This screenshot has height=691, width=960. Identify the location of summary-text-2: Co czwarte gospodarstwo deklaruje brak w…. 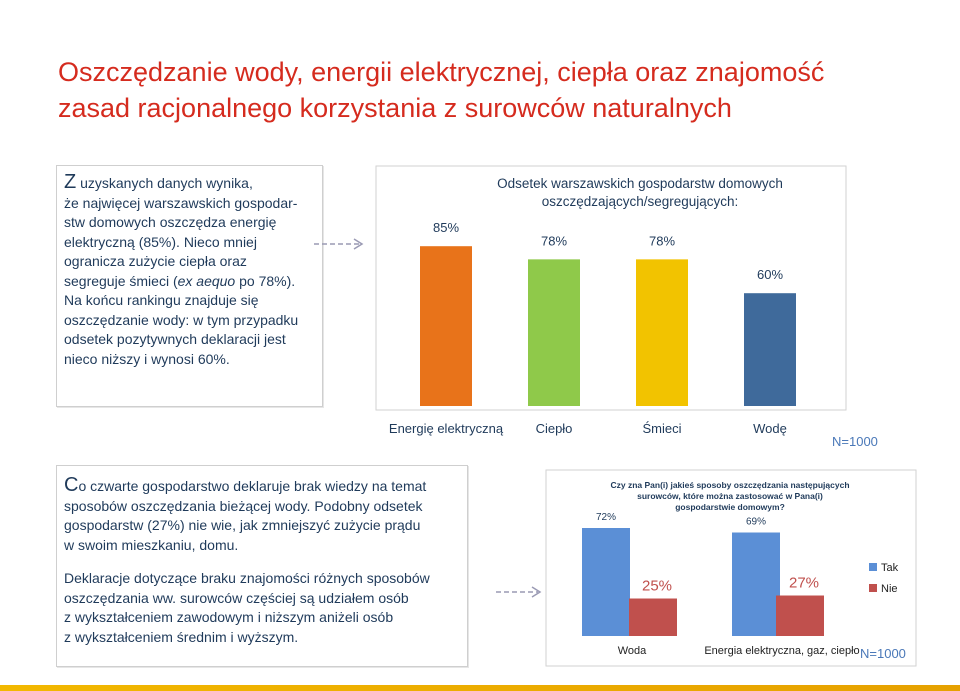
(247, 560).